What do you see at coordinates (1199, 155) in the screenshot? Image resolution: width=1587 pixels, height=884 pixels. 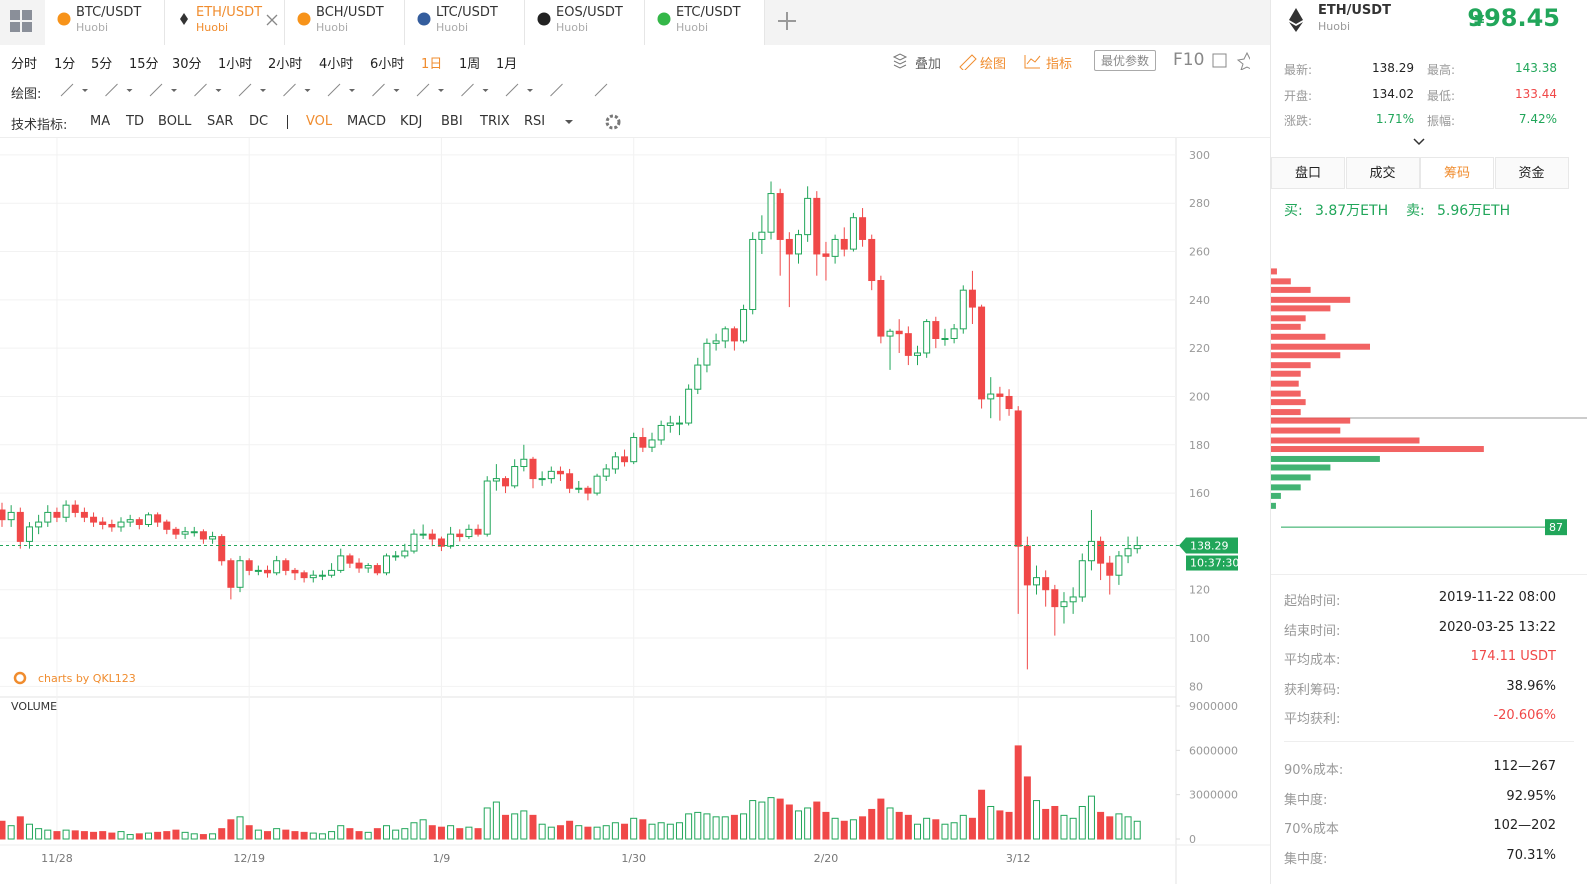 I see `y-tick-label: 300` at bounding box center [1199, 155].